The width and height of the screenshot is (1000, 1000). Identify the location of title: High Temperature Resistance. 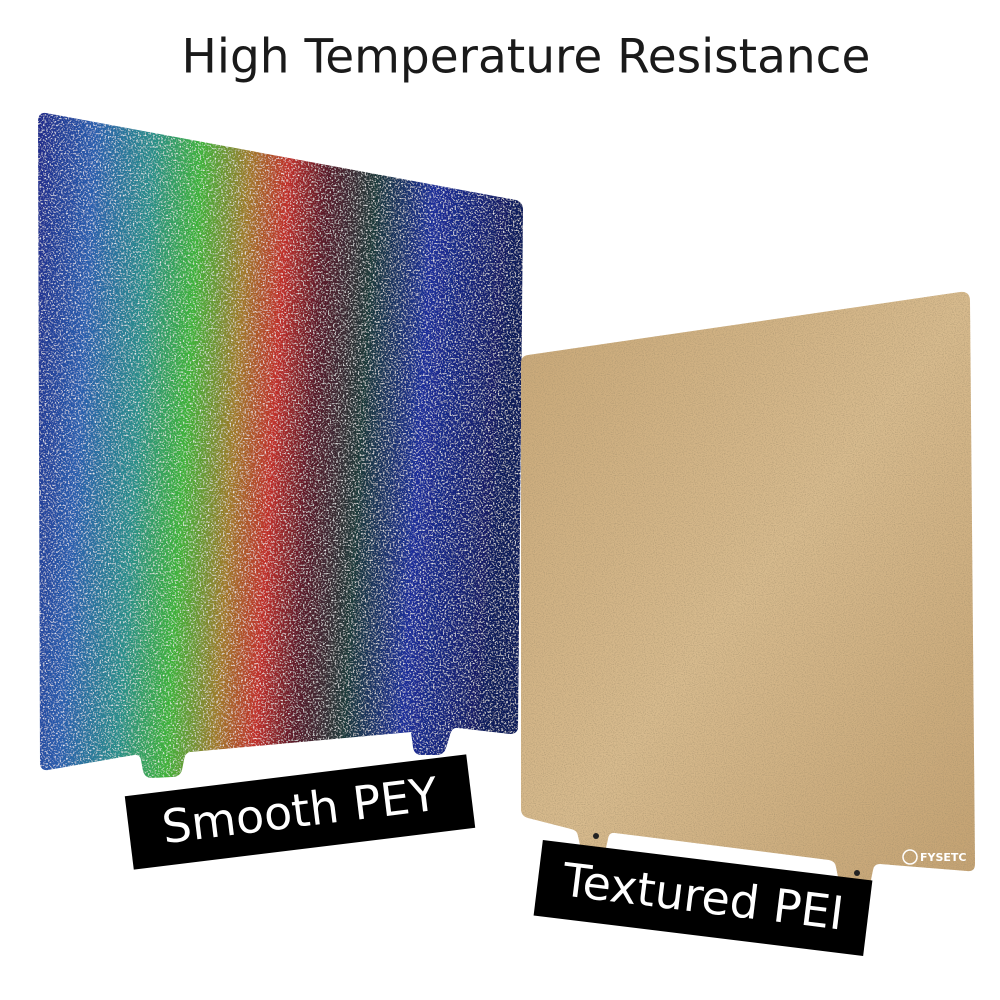
(526, 57).